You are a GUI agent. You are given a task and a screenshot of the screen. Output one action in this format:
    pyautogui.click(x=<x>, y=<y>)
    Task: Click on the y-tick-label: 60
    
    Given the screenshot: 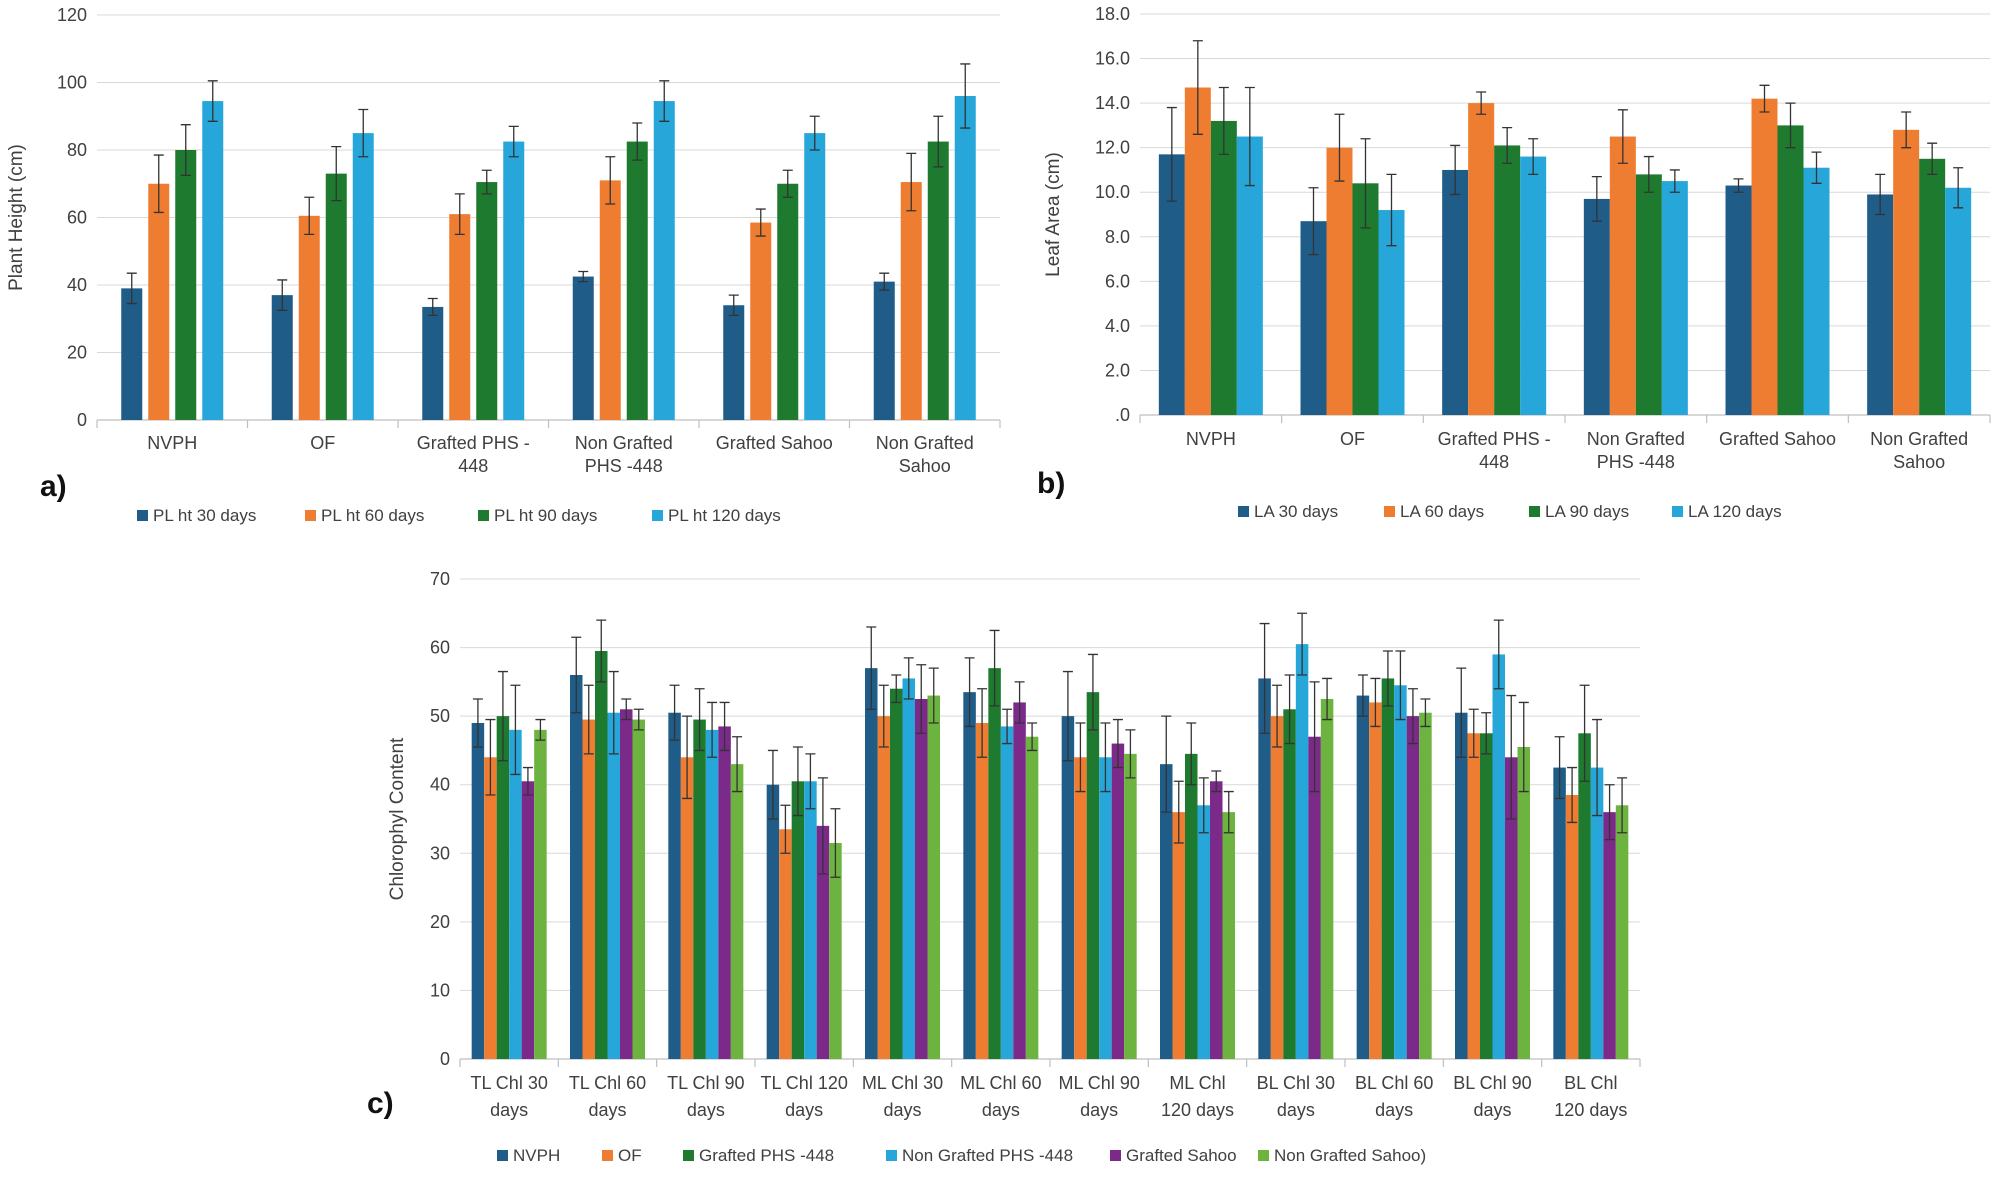 What is the action you would take?
    pyautogui.click(x=440, y=648)
    